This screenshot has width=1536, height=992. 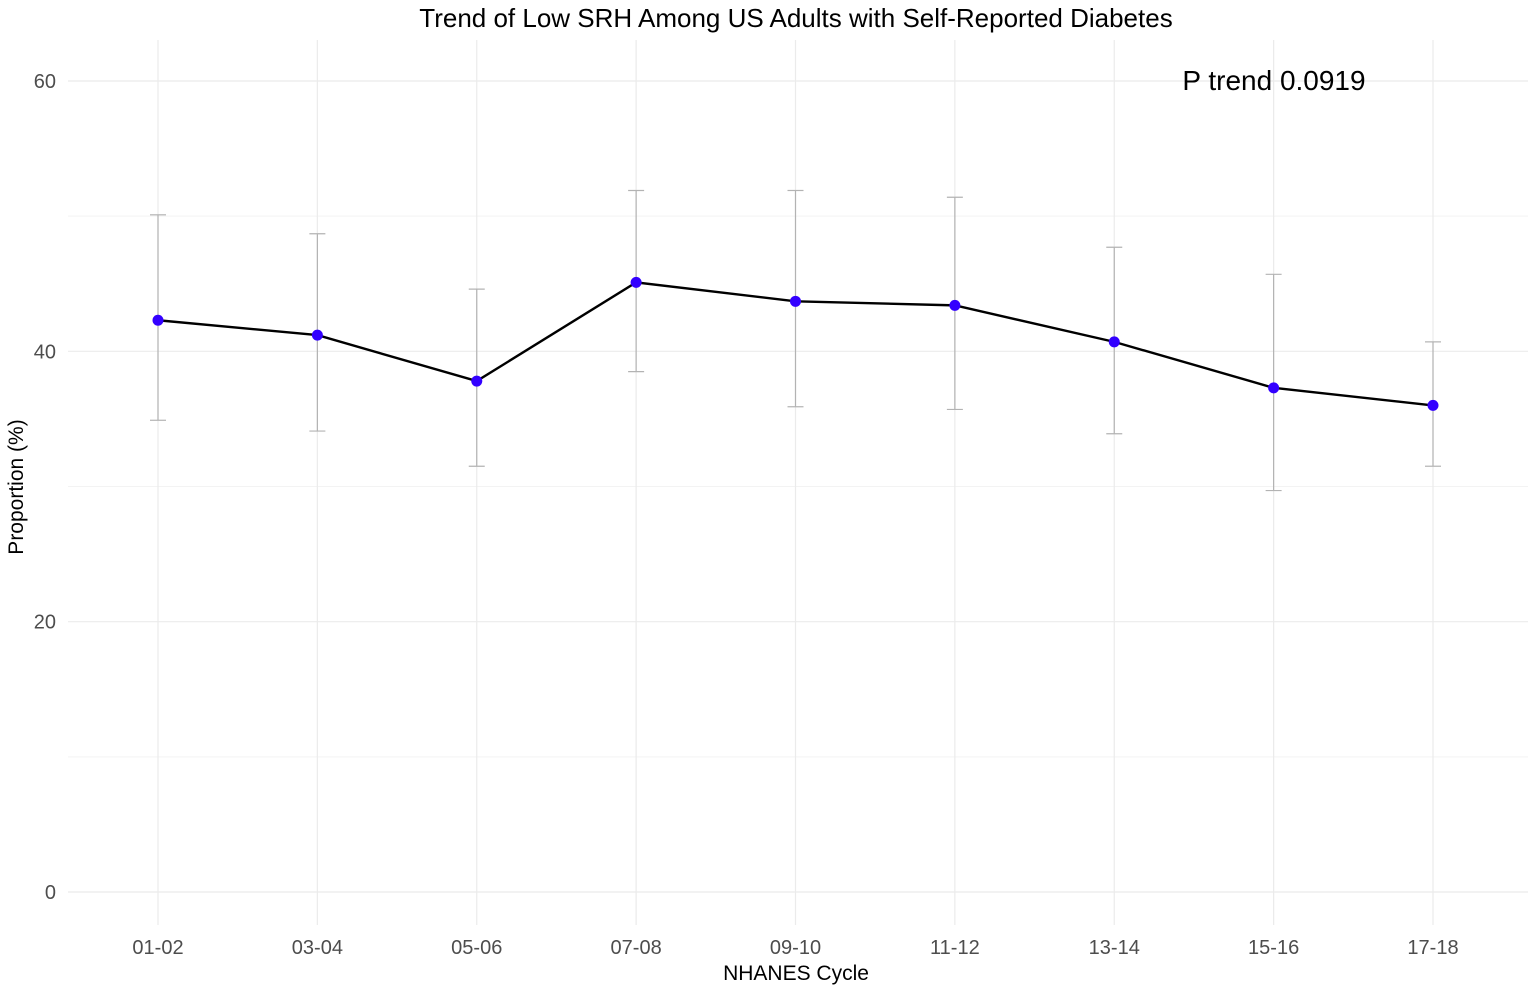 What do you see at coordinates (636, 948) in the screenshot?
I see `x-tick-label: 07-08` at bounding box center [636, 948].